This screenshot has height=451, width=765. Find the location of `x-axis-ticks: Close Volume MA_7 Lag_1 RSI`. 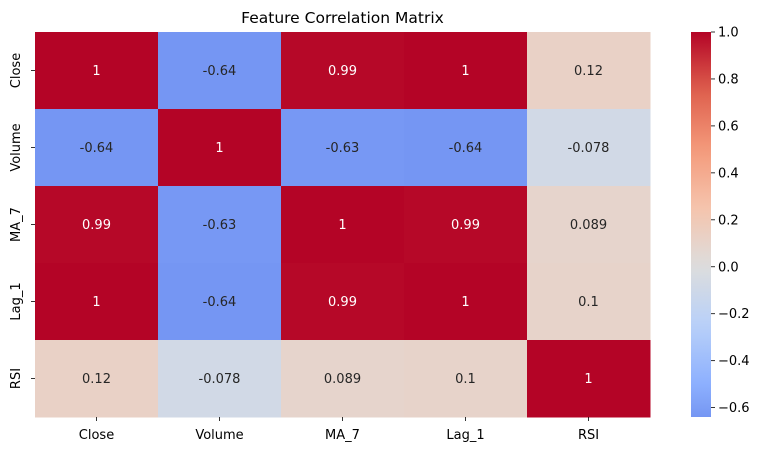

x-axis-ticks: Close Volume MA_7 Lag_1 RSI is located at coordinates (339, 430).